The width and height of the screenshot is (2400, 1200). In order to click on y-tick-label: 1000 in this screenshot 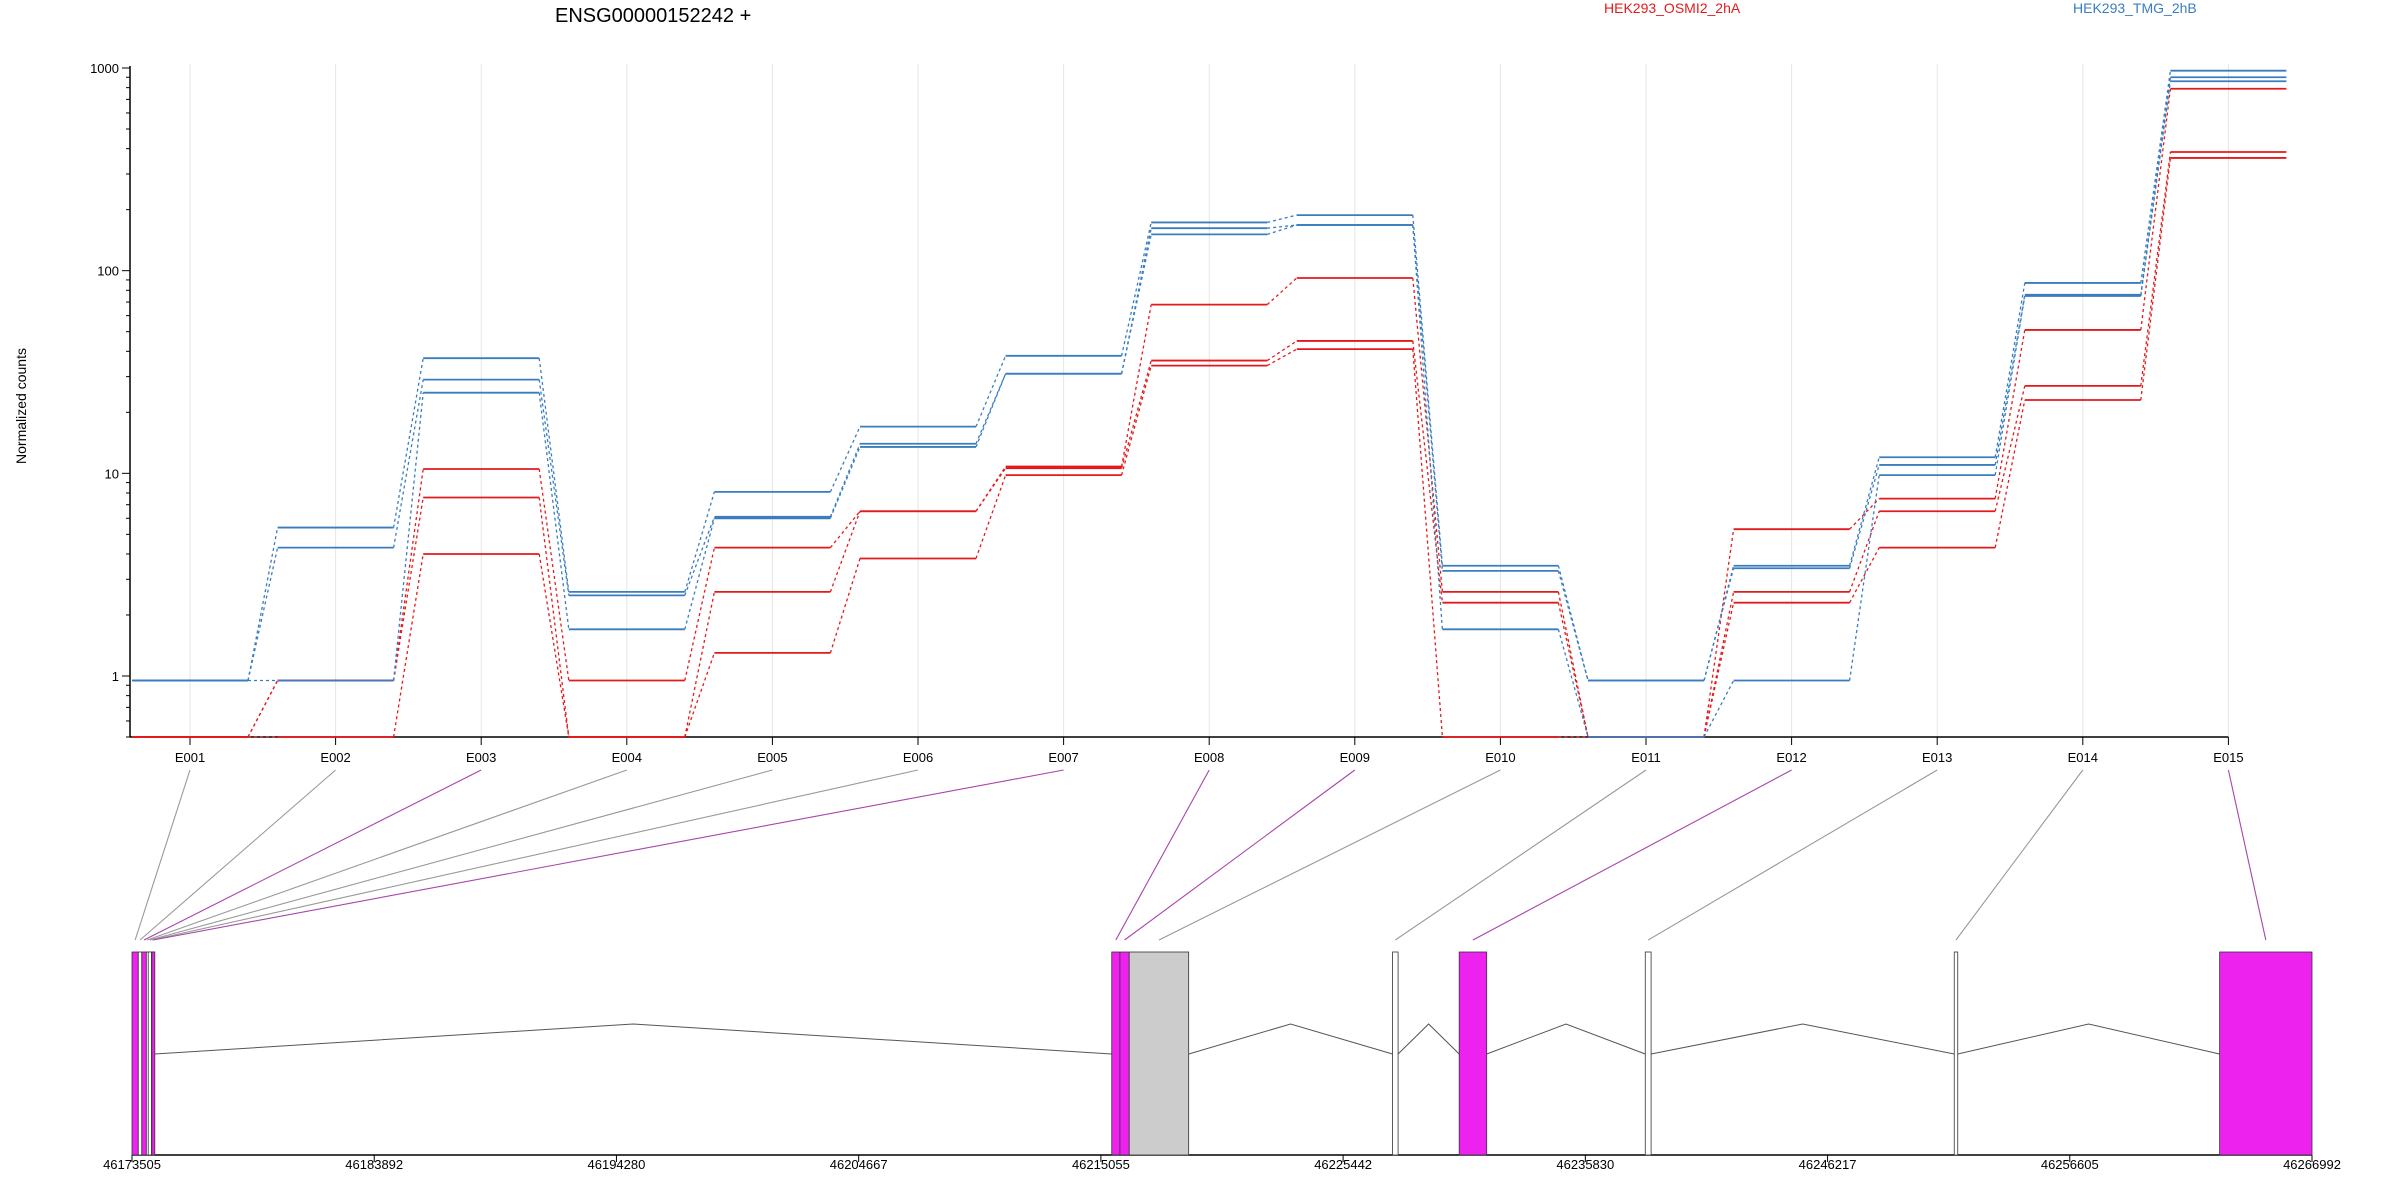, I will do `click(104, 68)`.